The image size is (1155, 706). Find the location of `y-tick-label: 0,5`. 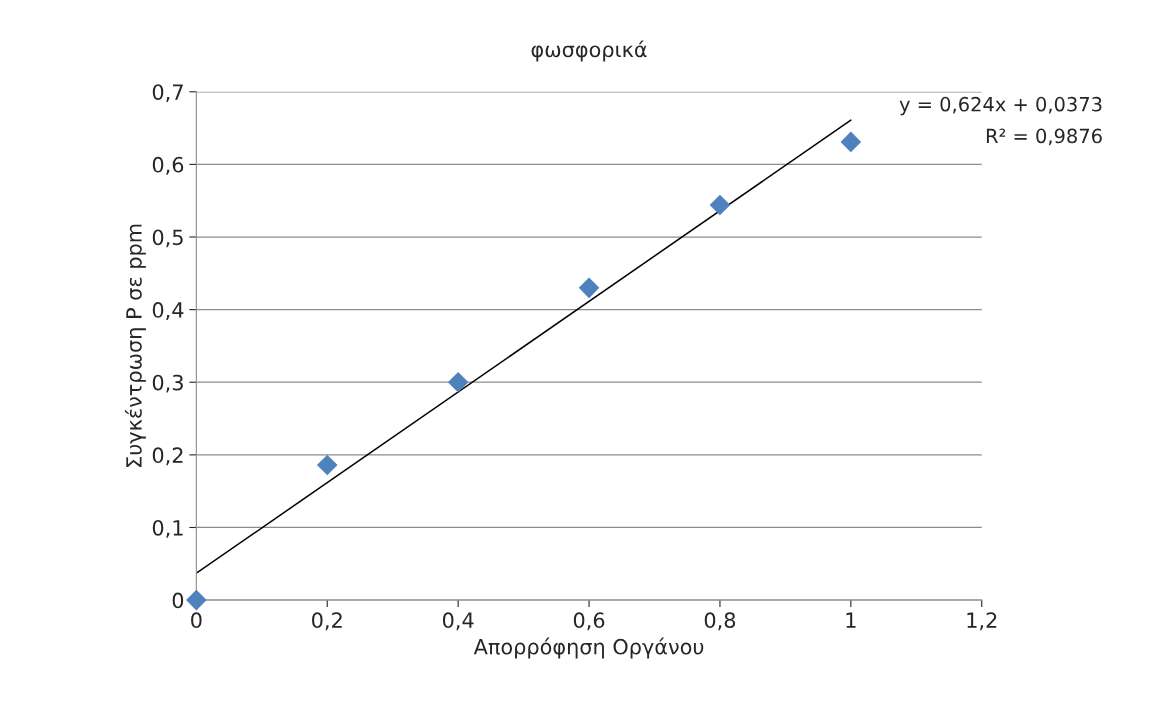

y-tick-label: 0,5 is located at coordinates (167, 238).